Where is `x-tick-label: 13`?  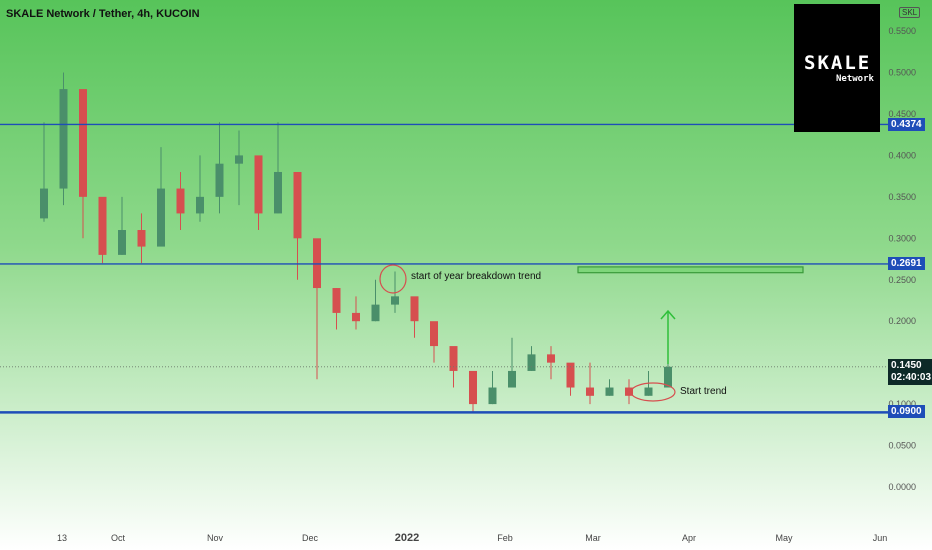 x-tick-label: 13 is located at coordinates (62, 538).